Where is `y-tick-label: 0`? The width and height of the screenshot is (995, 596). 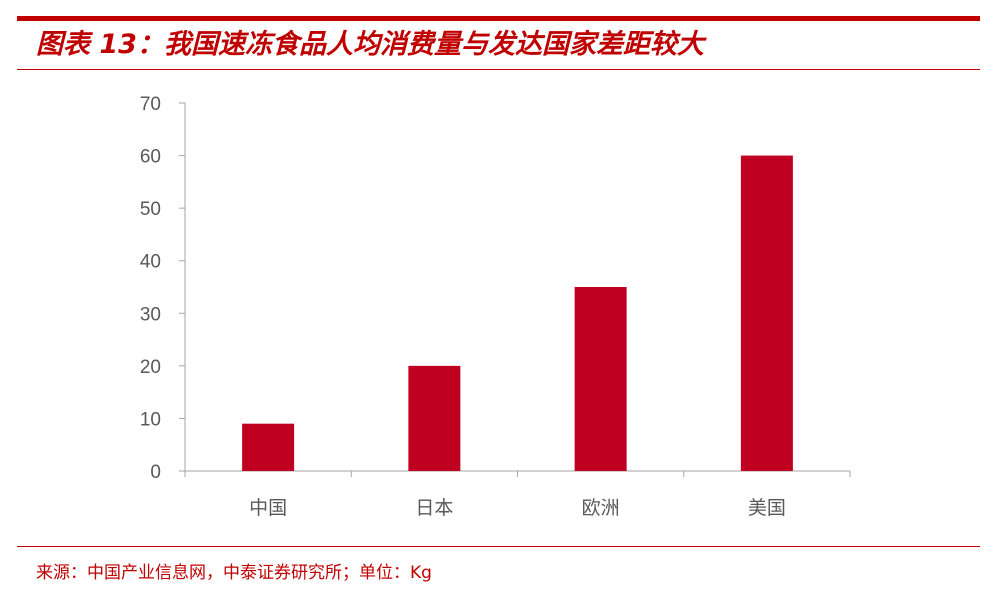
y-tick-label: 0 is located at coordinates (155, 472).